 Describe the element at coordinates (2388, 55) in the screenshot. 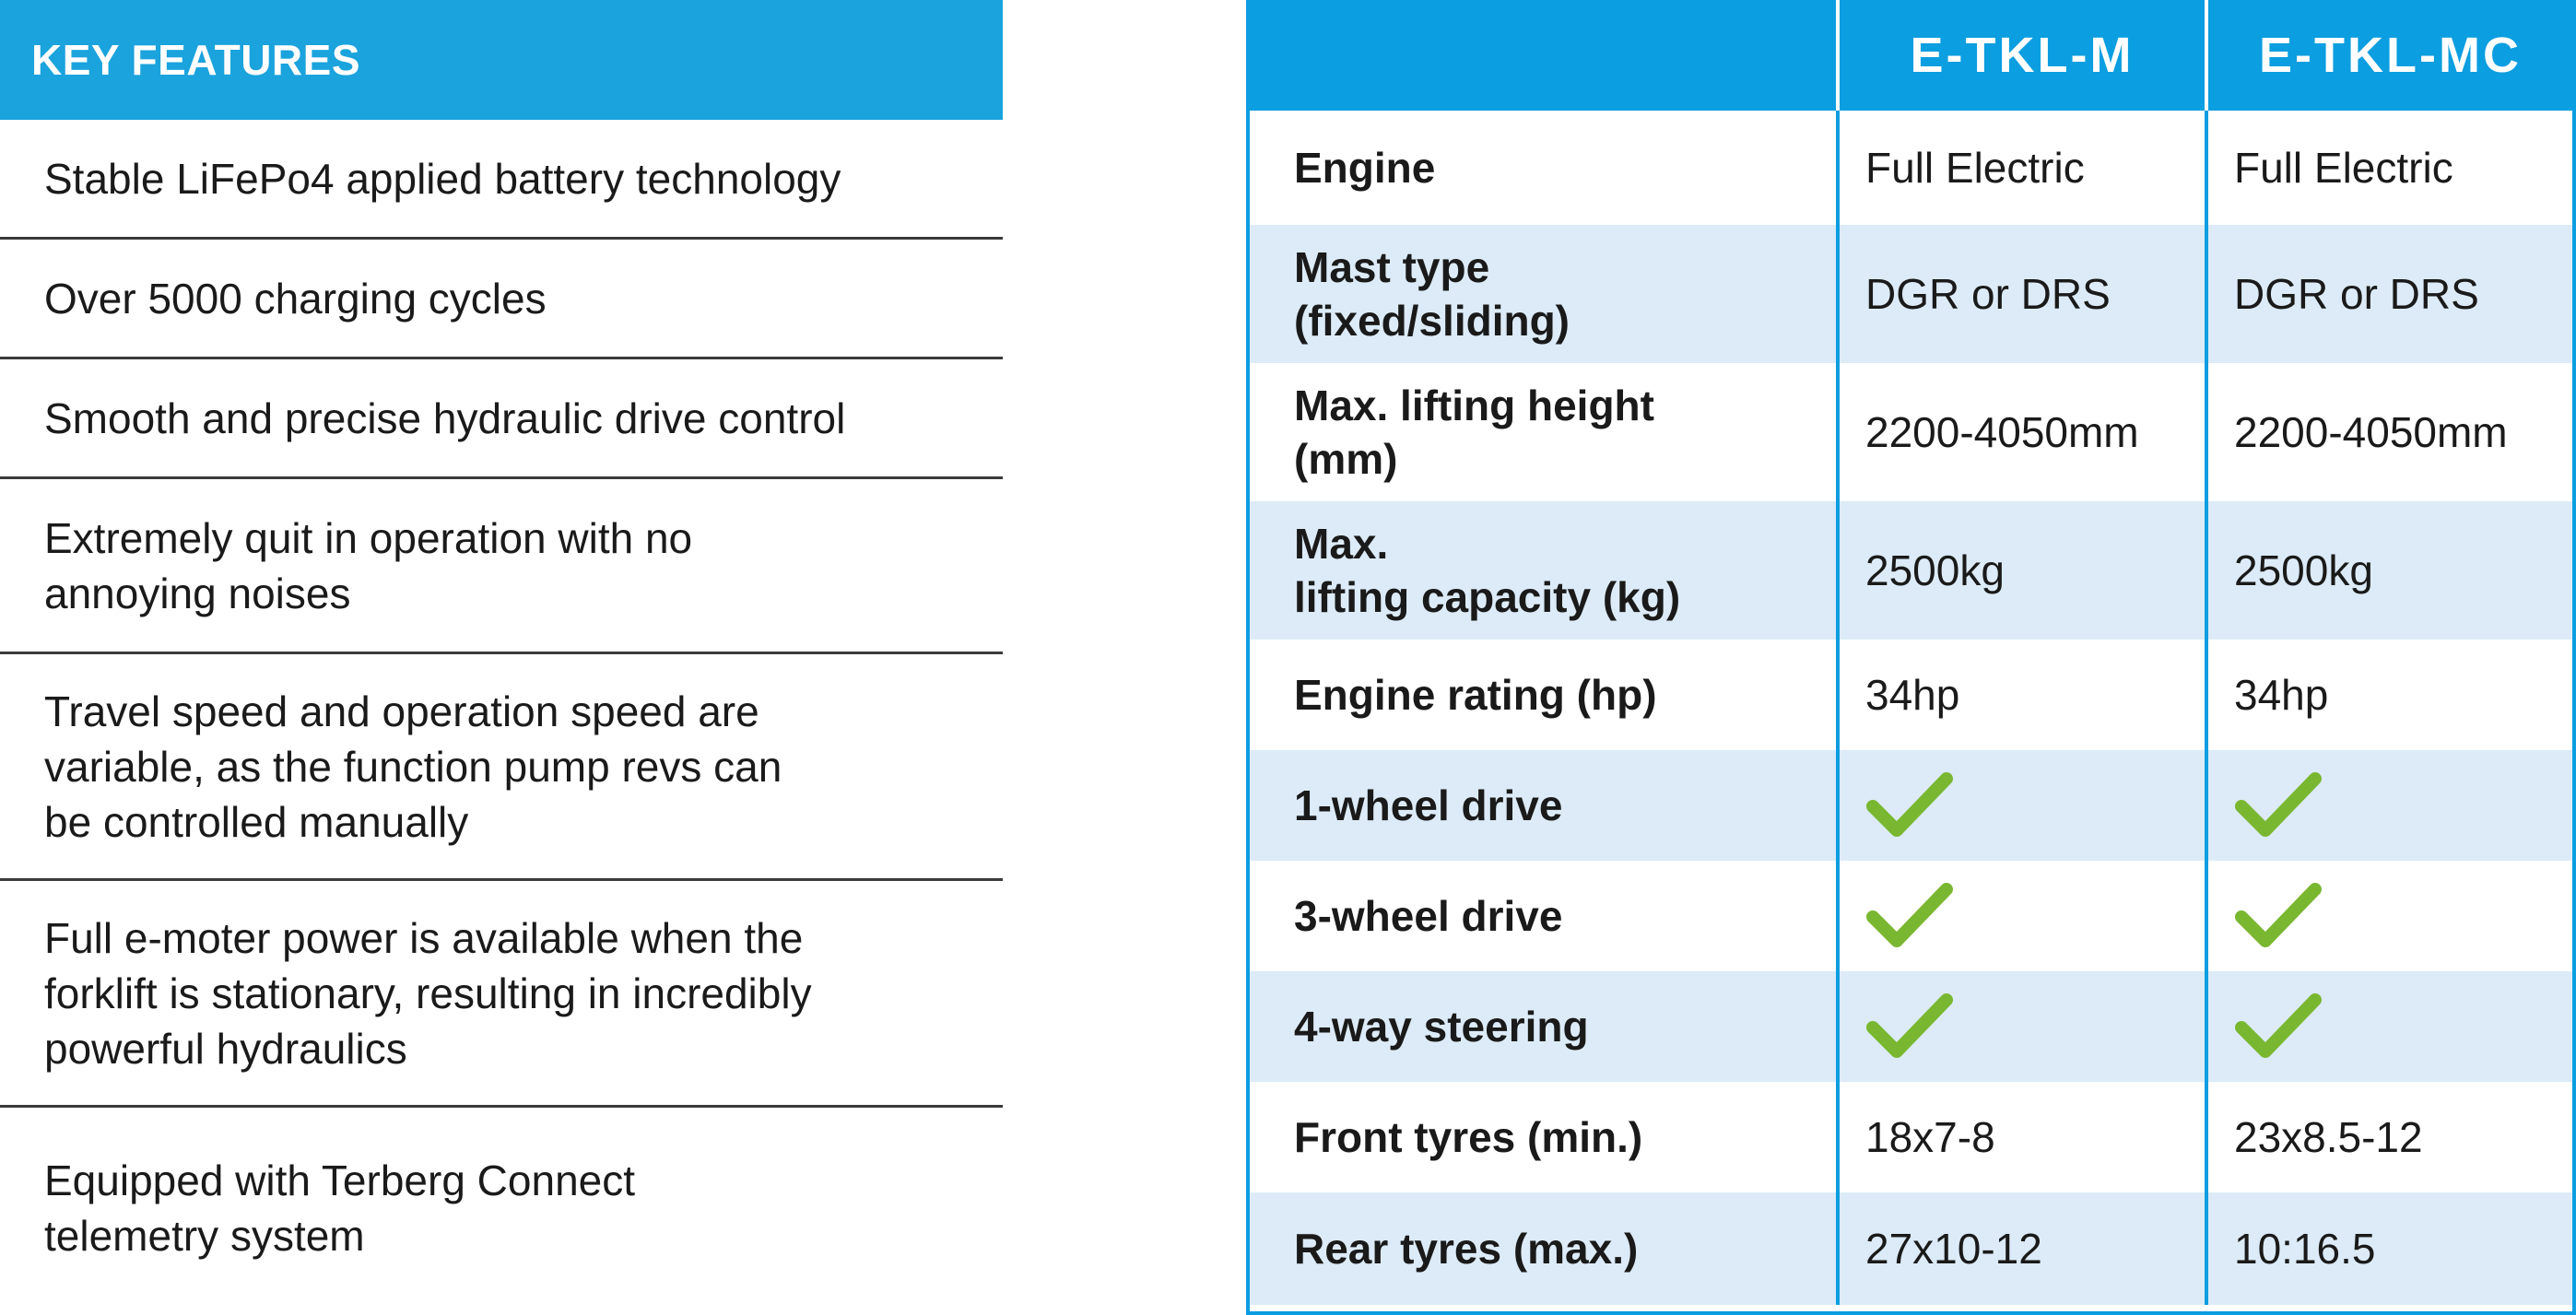

I see `header-e-tkl-mc: E-TKL-MC` at that location.